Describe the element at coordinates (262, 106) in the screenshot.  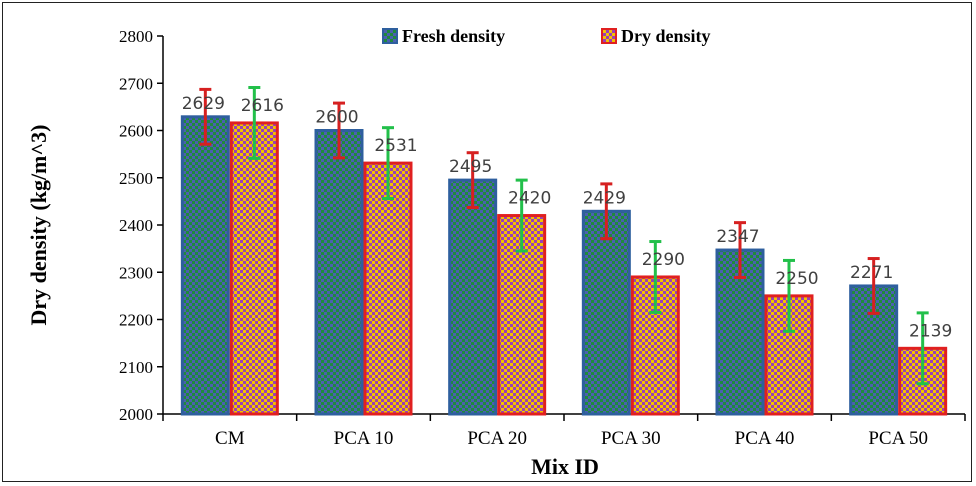
I see `dry-density-value-label: 2616` at that location.